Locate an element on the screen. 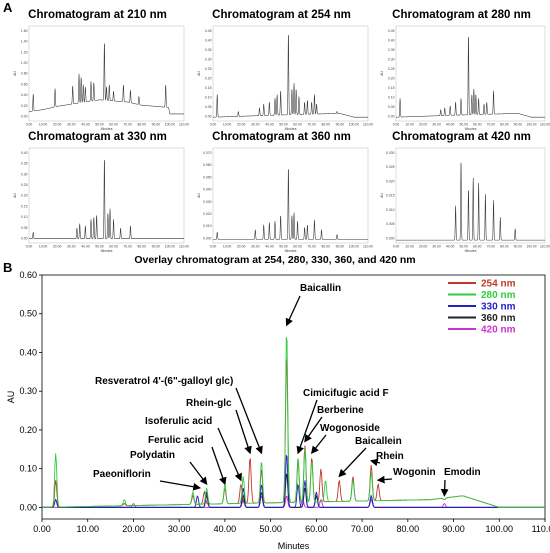 The height and width of the screenshot is (553, 550). mini-y-tick-label: 0.050 is located at coordinates (207, 177).